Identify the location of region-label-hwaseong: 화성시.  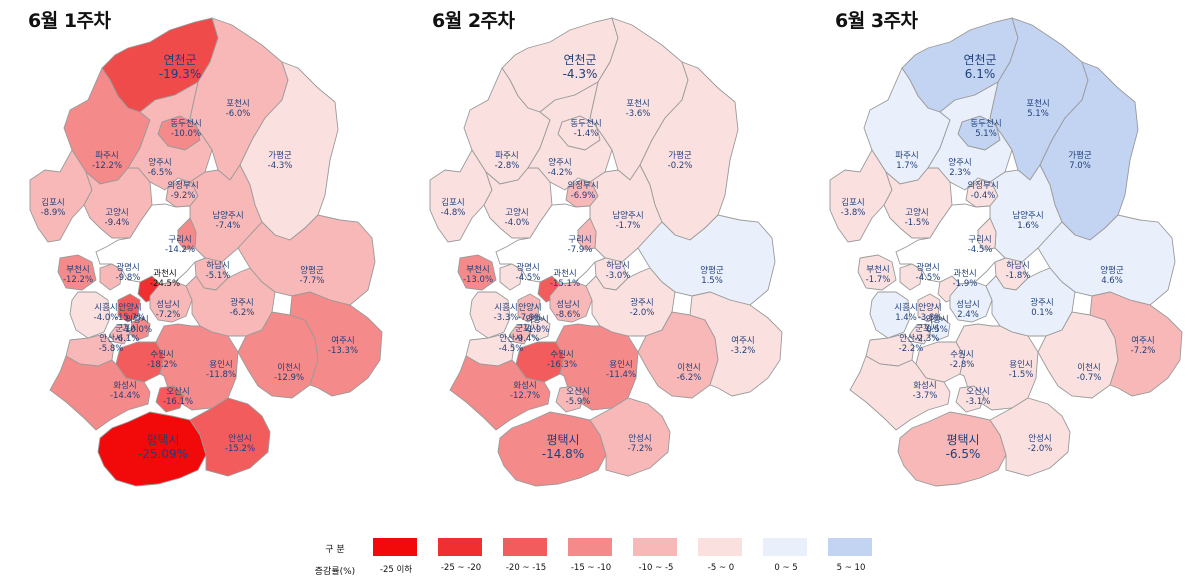
(124, 386).